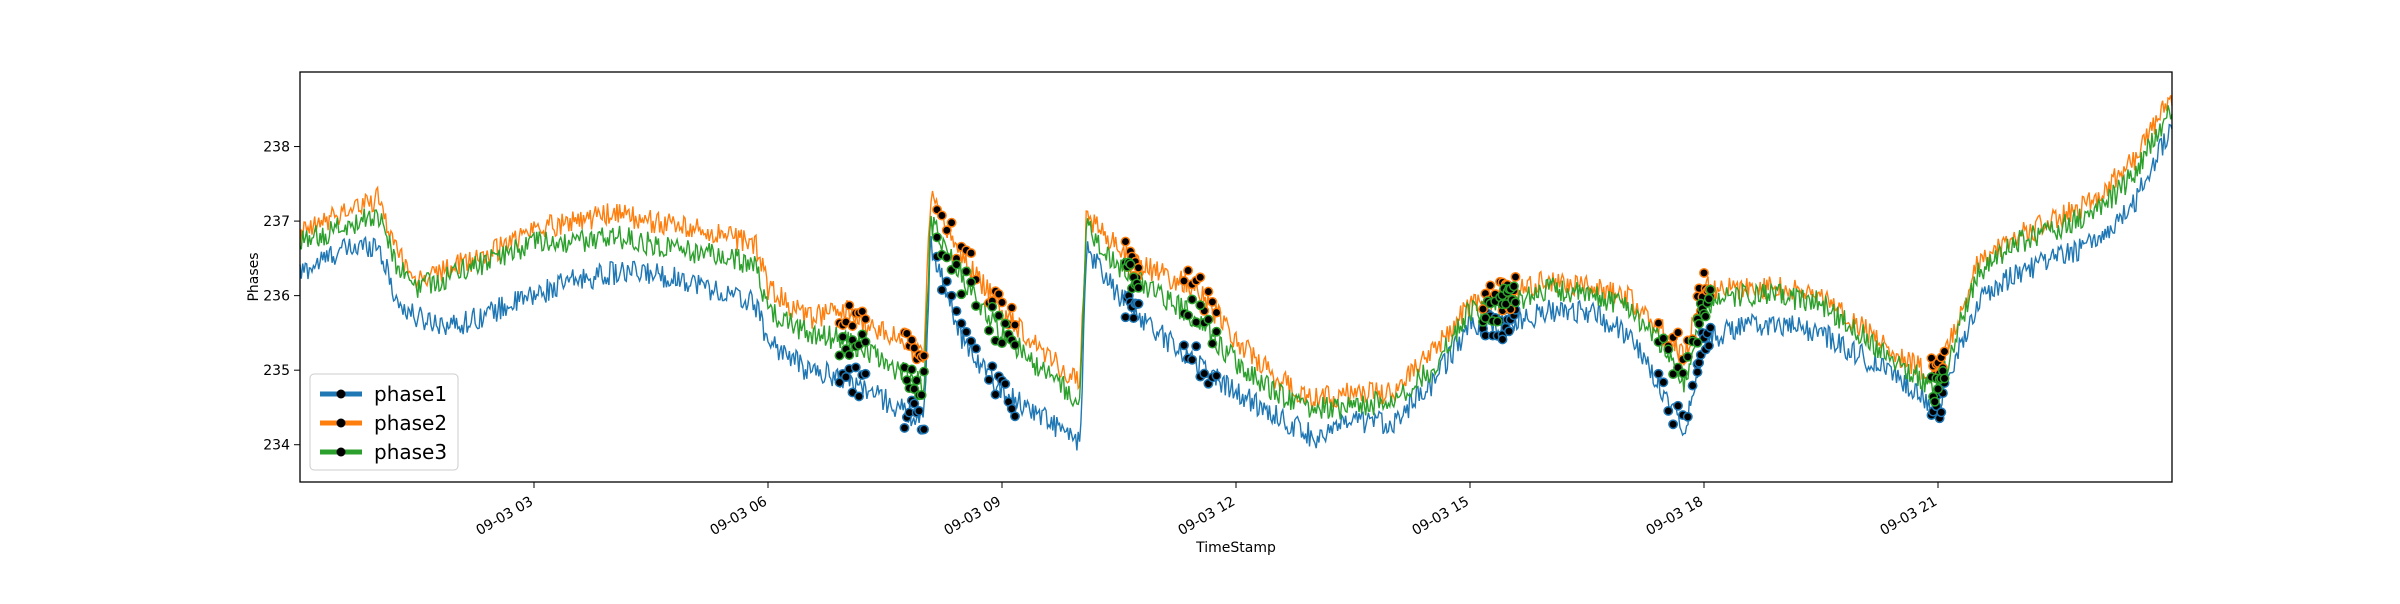 This screenshot has width=2400, height=604. I want to click on x-tick-label: 09-03 09, so click(972, 516).